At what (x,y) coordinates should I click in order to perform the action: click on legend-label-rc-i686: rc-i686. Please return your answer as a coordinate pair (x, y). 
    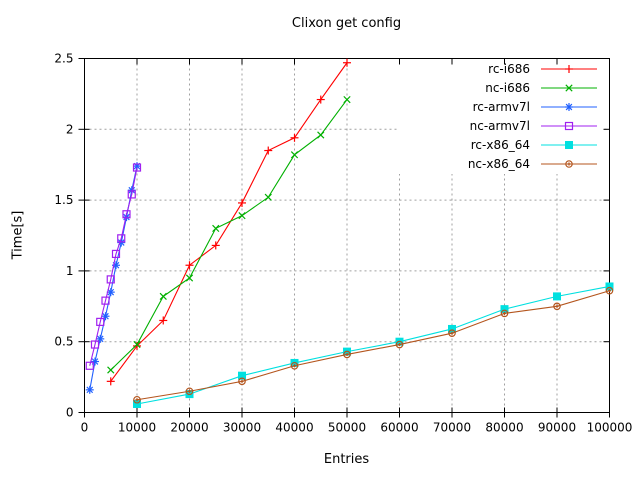
    Looking at the image, I should click on (509, 69).